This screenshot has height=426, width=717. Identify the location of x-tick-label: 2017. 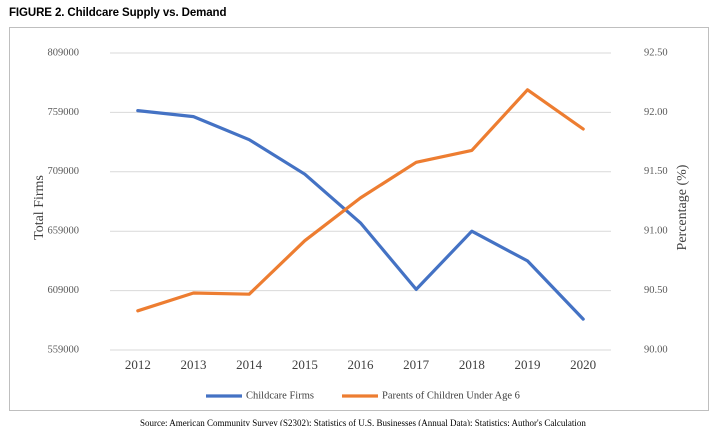
(416, 364).